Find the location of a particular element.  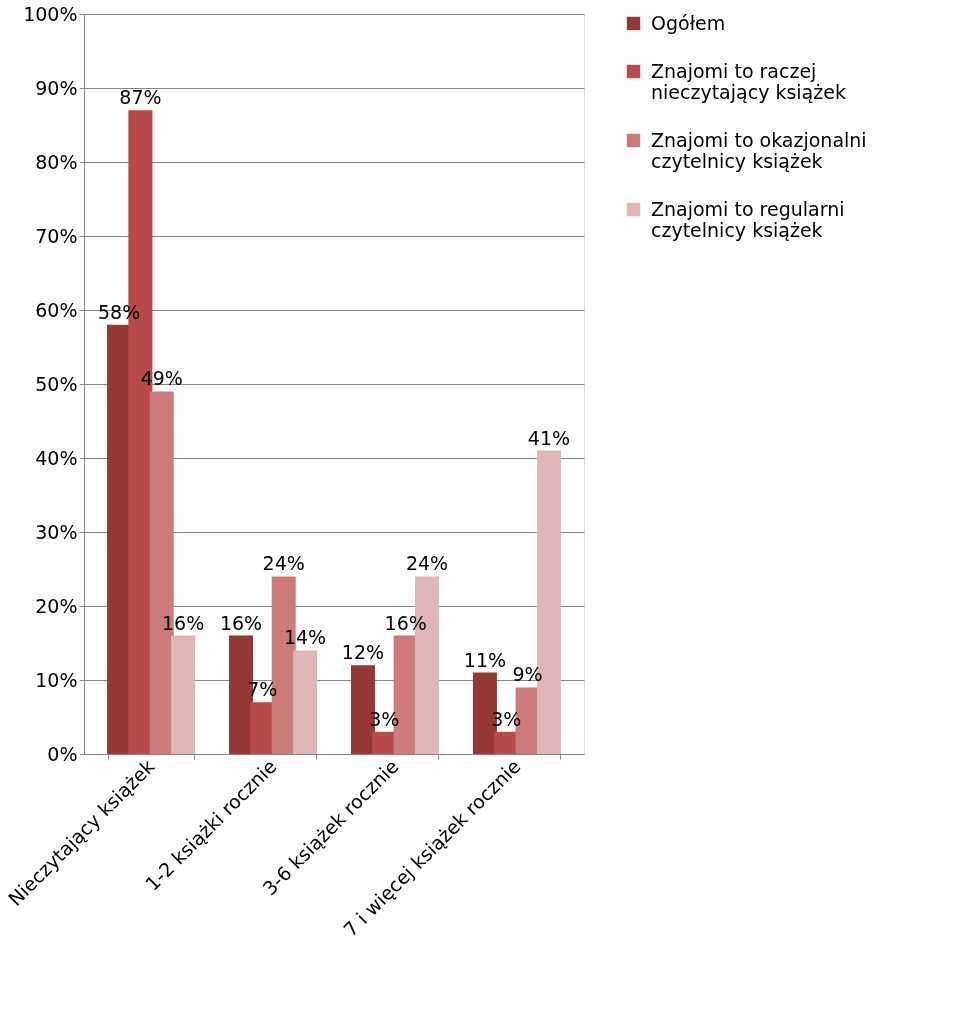

legend-label: Znajomi to okazjonalni czytelnicy książek is located at coordinates (759, 150).